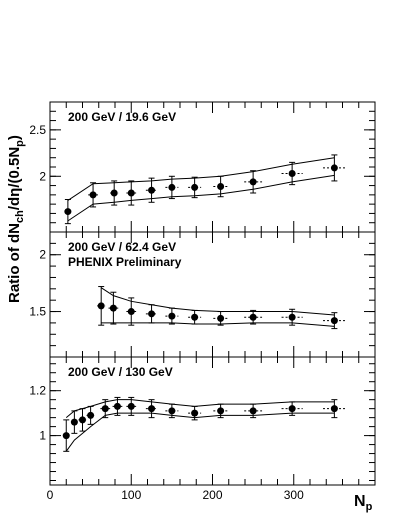 This screenshot has height=527, width=407. What do you see at coordinates (14, 263) in the screenshot?
I see `y-axis-label-part1: Ratio of dN` at bounding box center [14, 263].